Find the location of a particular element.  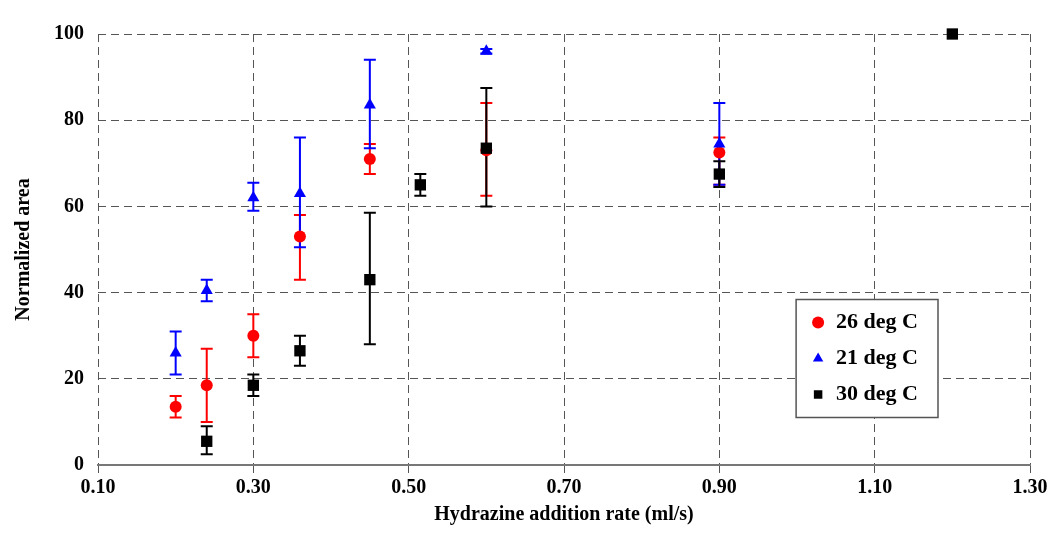

y-tick-label: 100 is located at coordinates (69, 32).